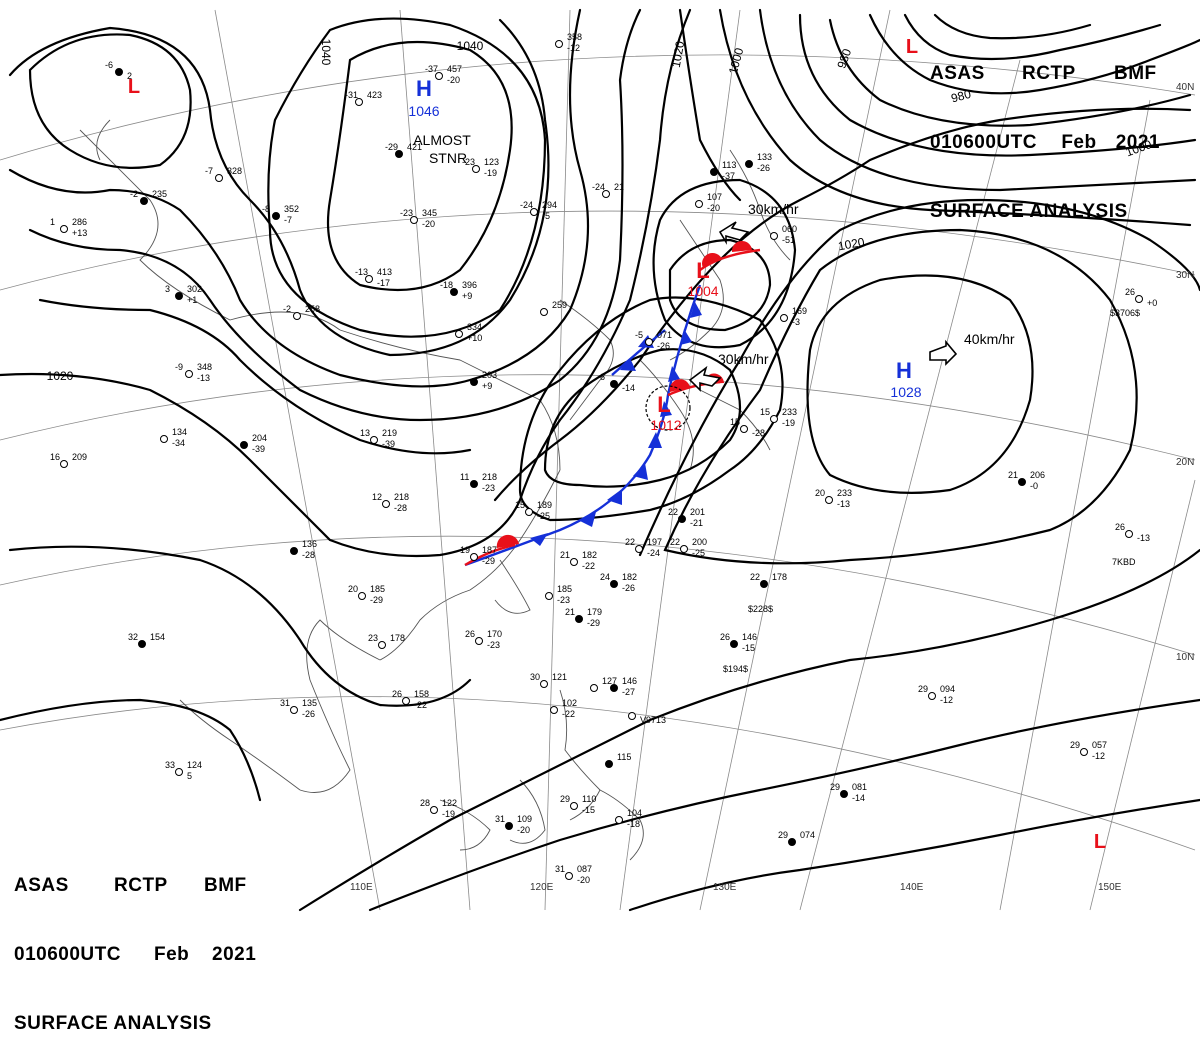 The image size is (1200, 1058). I want to click on station-tendency: -26, so click(628, 588).